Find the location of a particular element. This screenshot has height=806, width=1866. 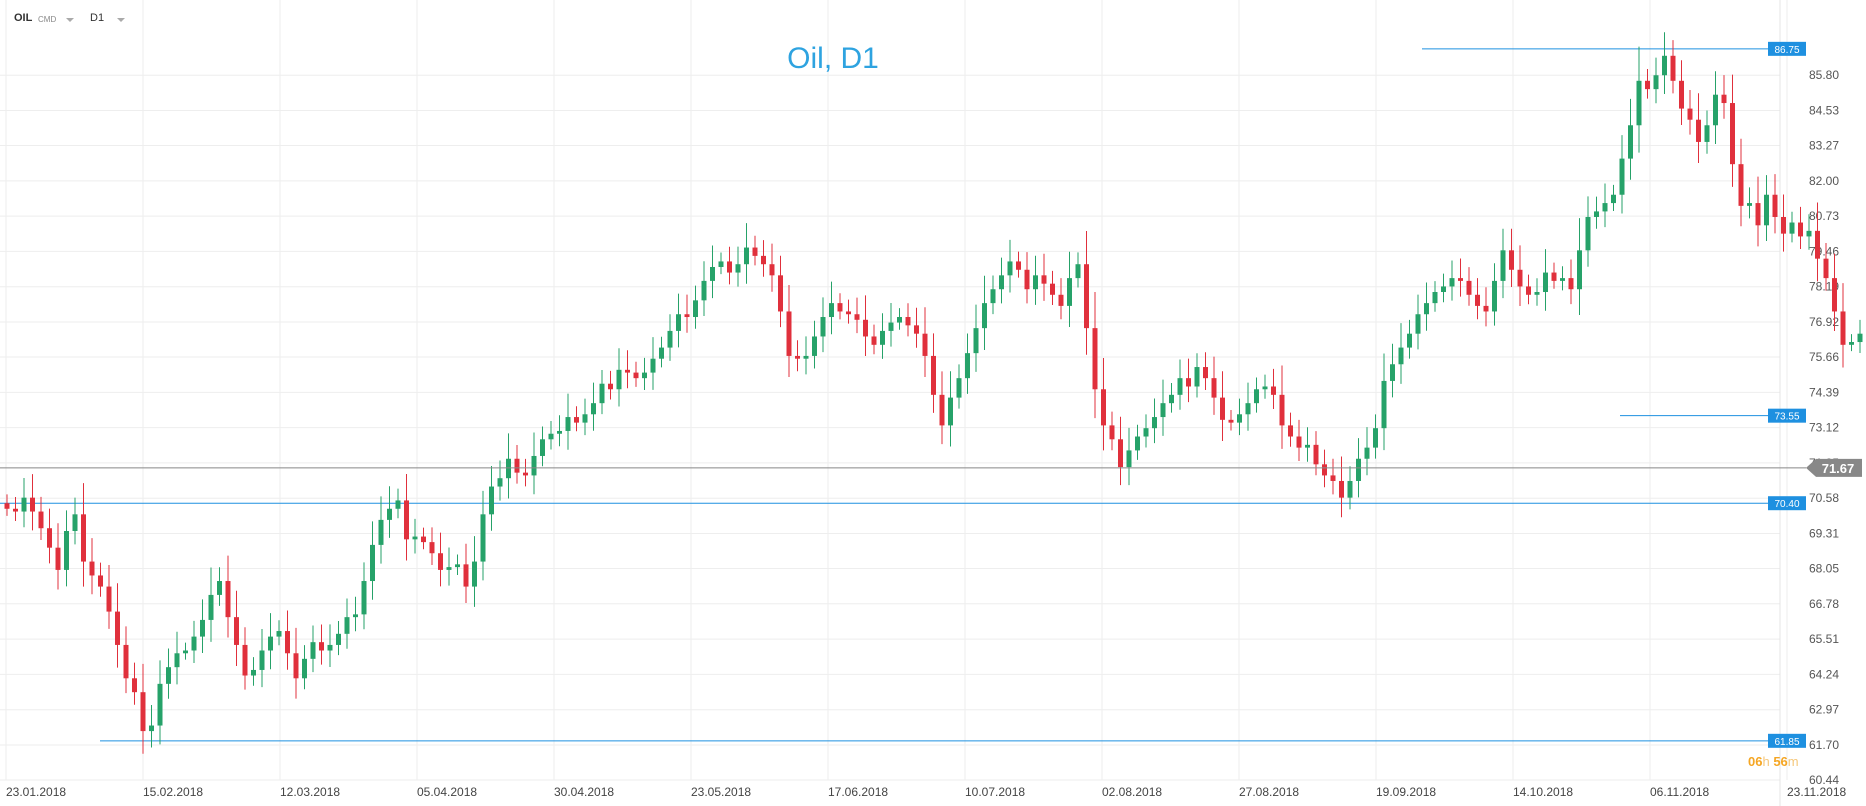

symbol-dropdown-caret-icon is located at coordinates (70, 20).